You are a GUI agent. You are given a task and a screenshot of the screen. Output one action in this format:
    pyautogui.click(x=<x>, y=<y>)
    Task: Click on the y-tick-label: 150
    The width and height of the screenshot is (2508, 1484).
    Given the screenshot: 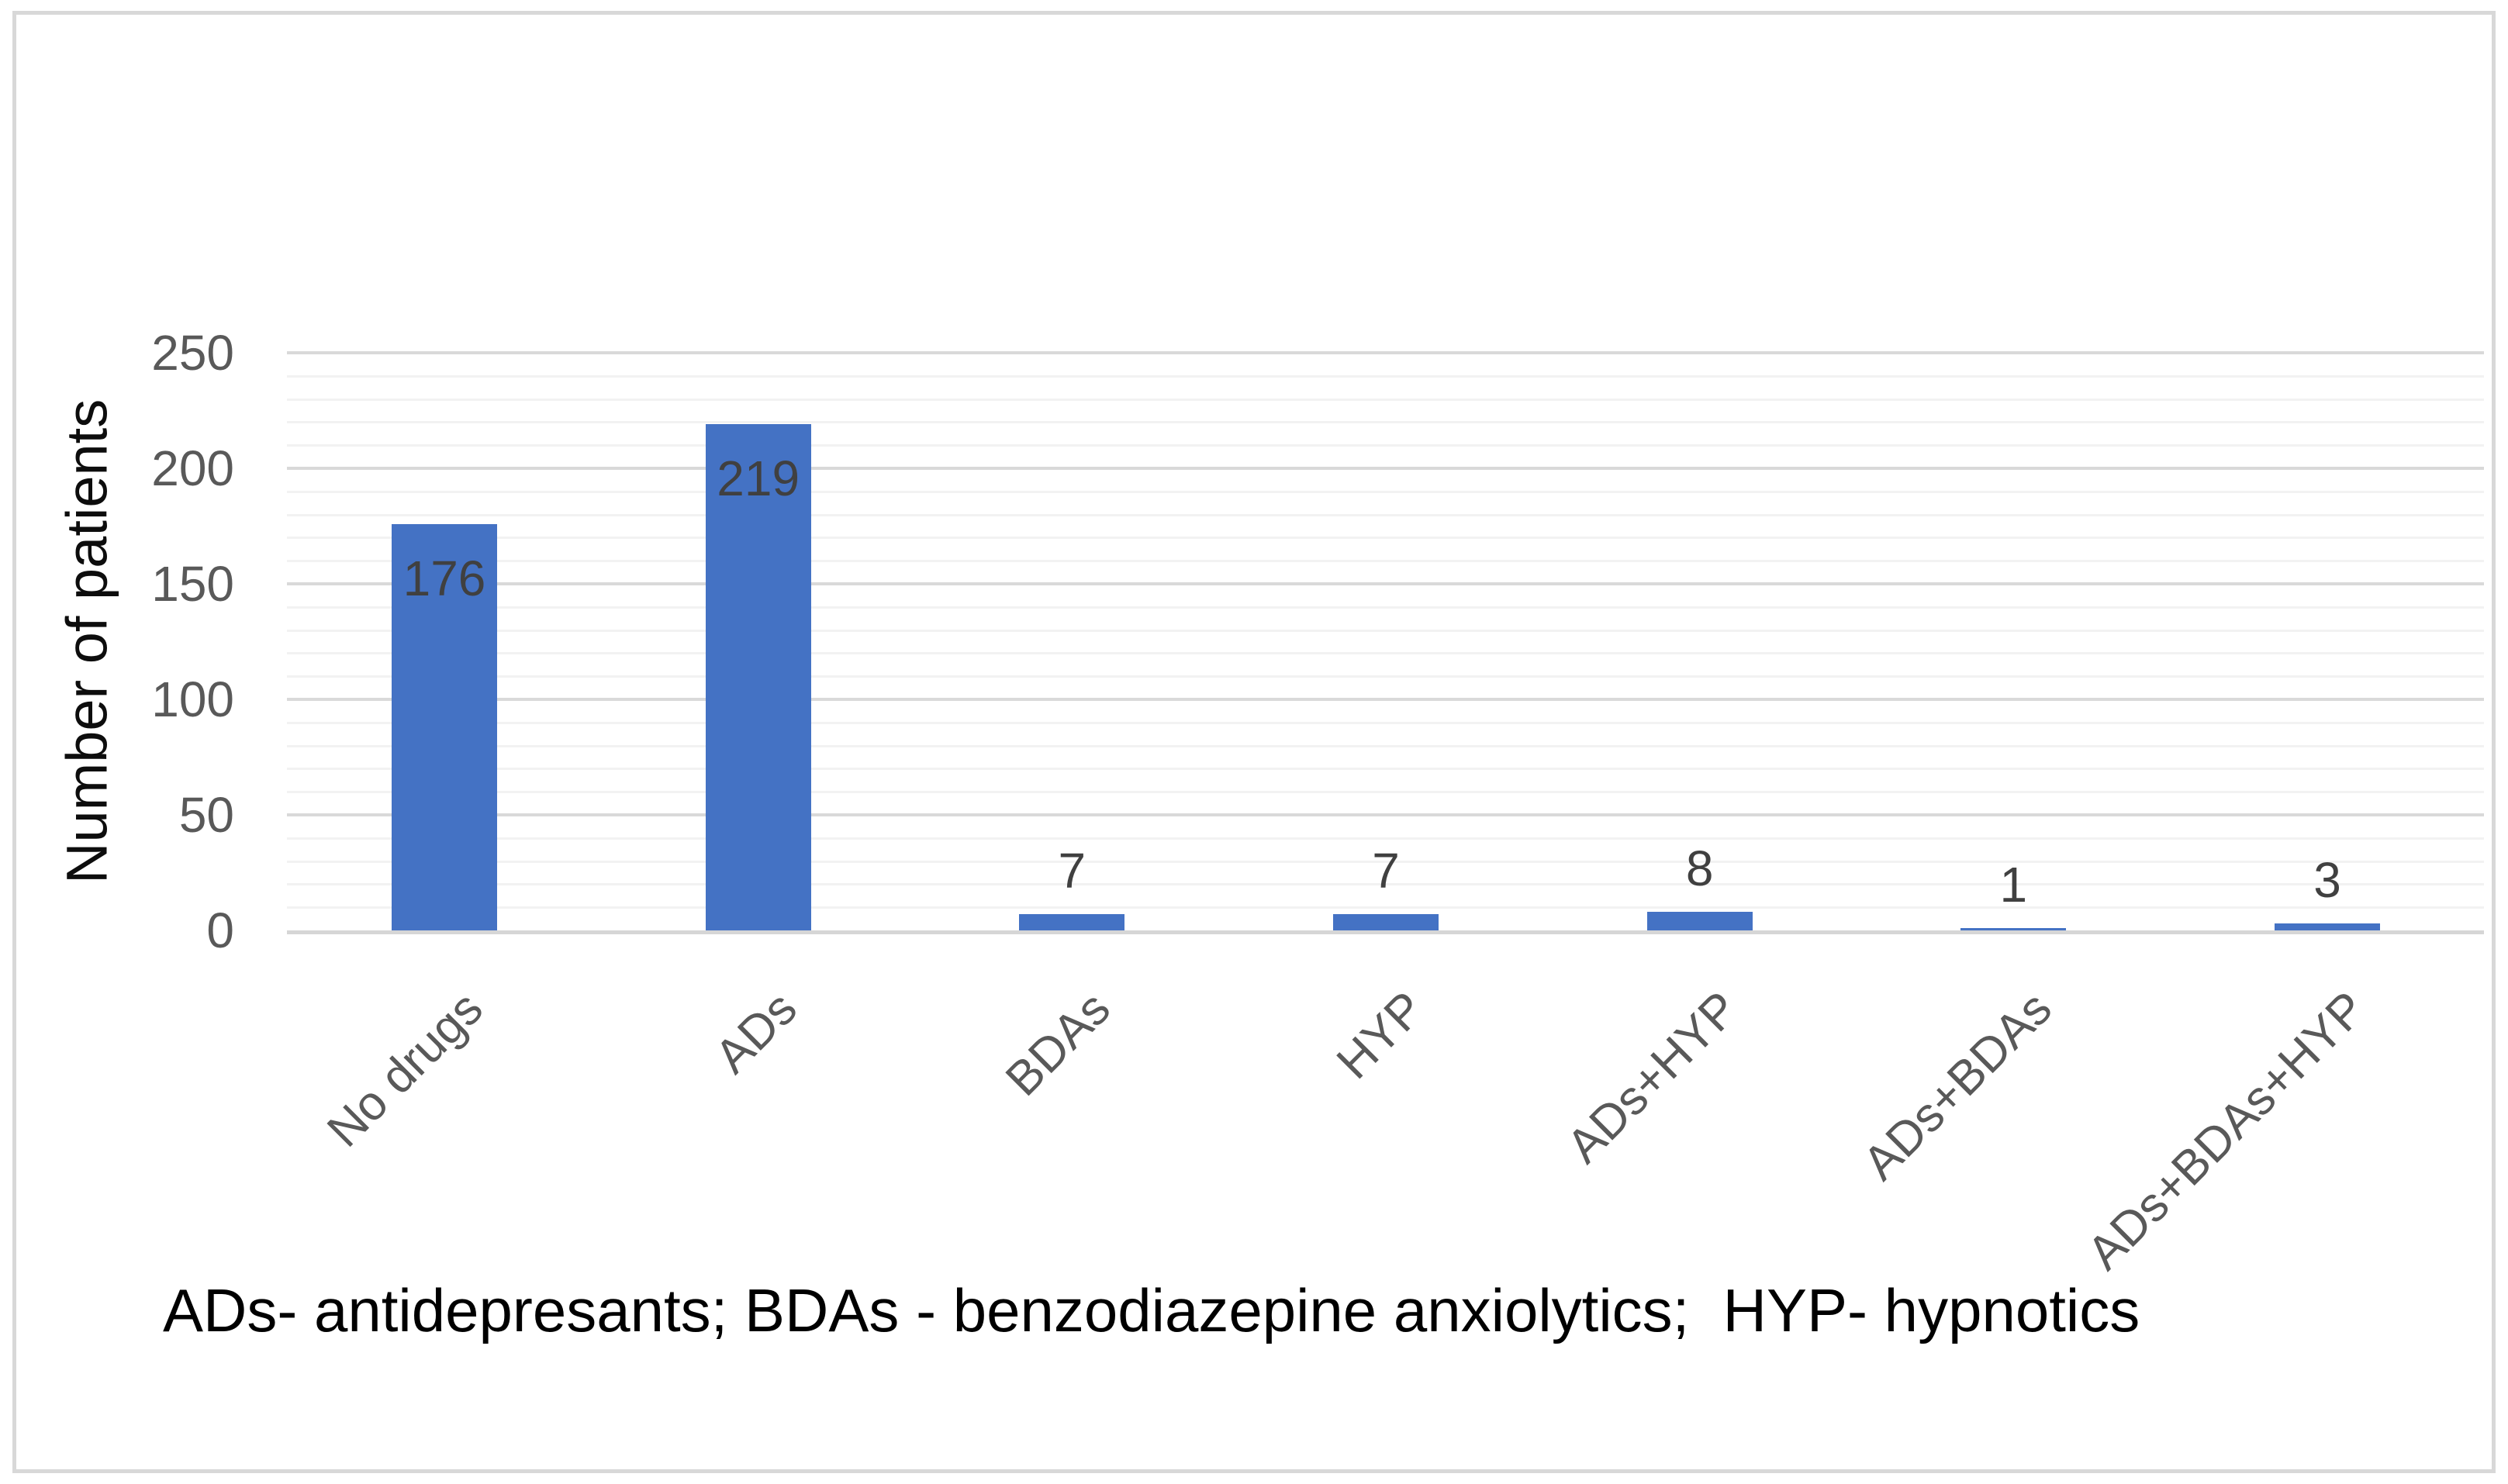 What is the action you would take?
    pyautogui.click(x=192, y=584)
    